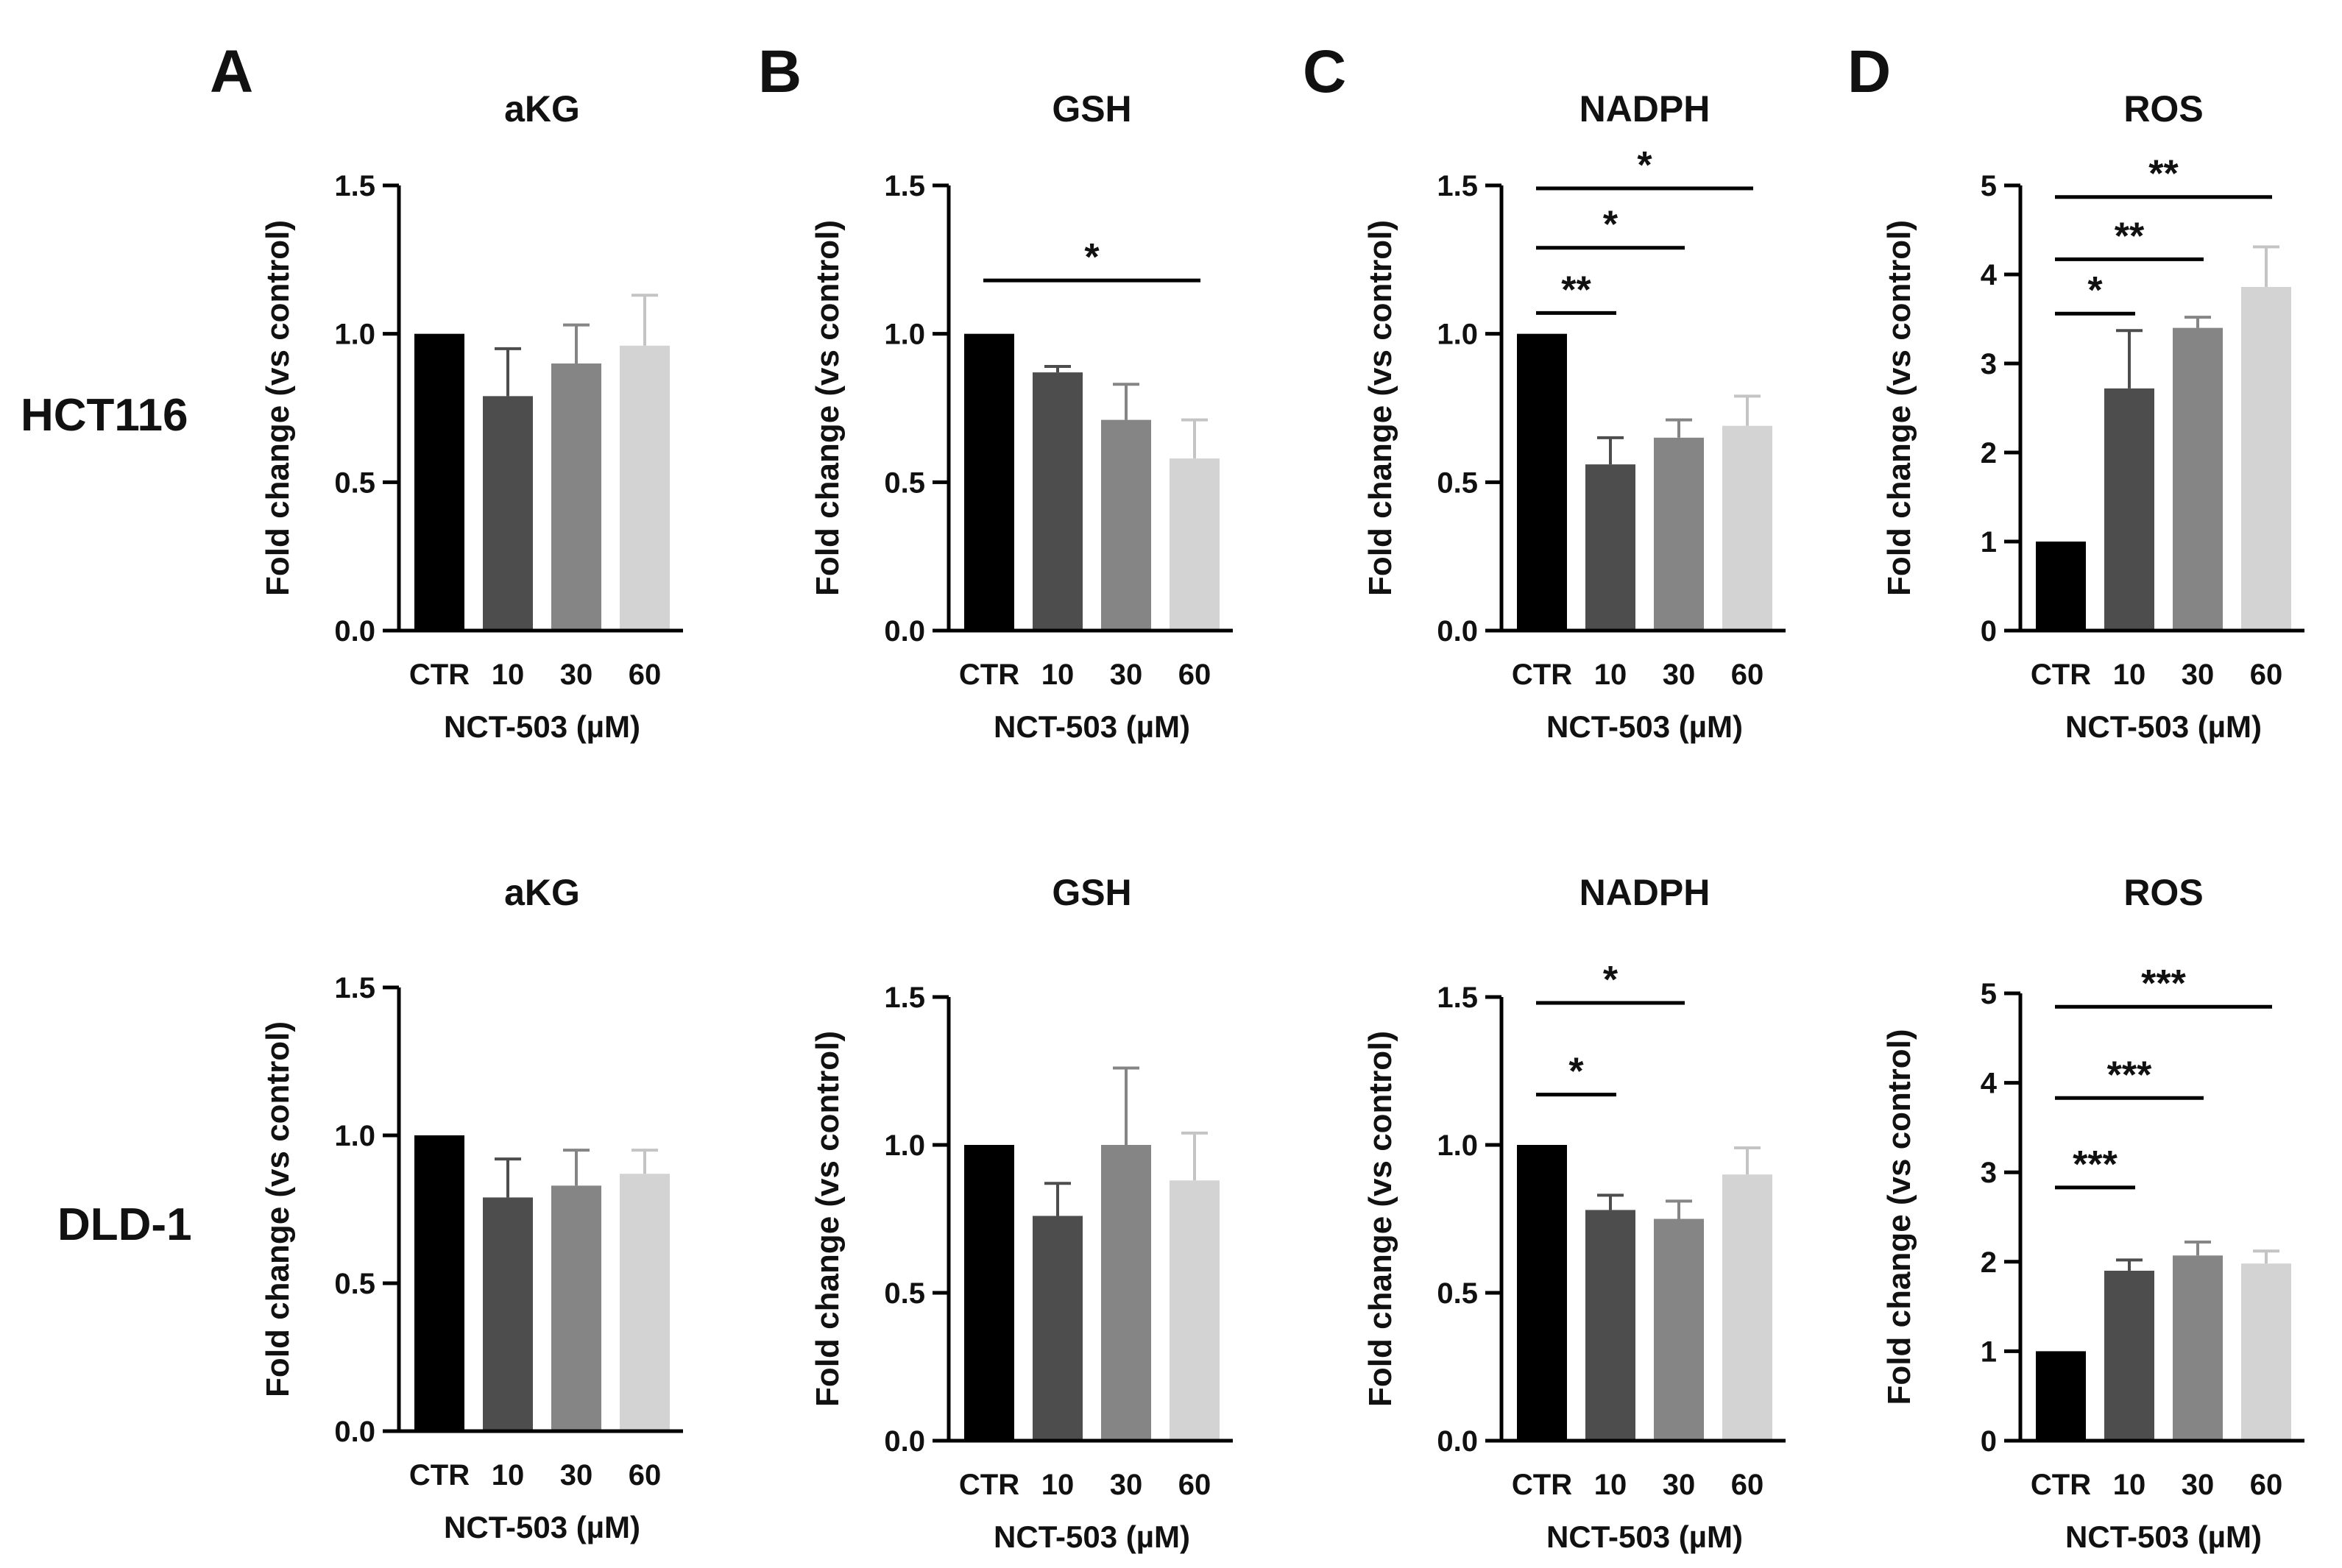  I want to click on chart-title: ROS, so click(2163, 109).